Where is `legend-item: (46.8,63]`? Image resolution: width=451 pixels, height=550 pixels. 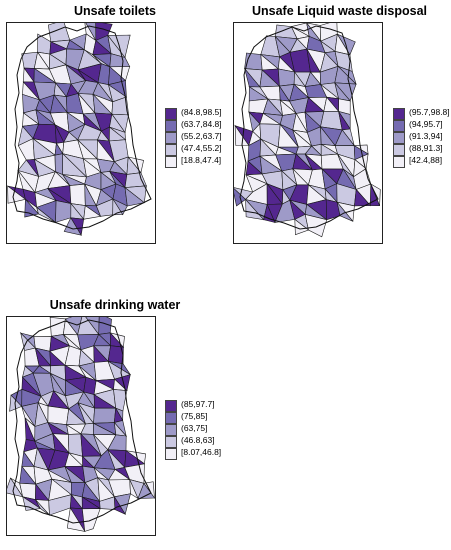
legend-item: (46.8,63] is located at coordinates (205, 441).